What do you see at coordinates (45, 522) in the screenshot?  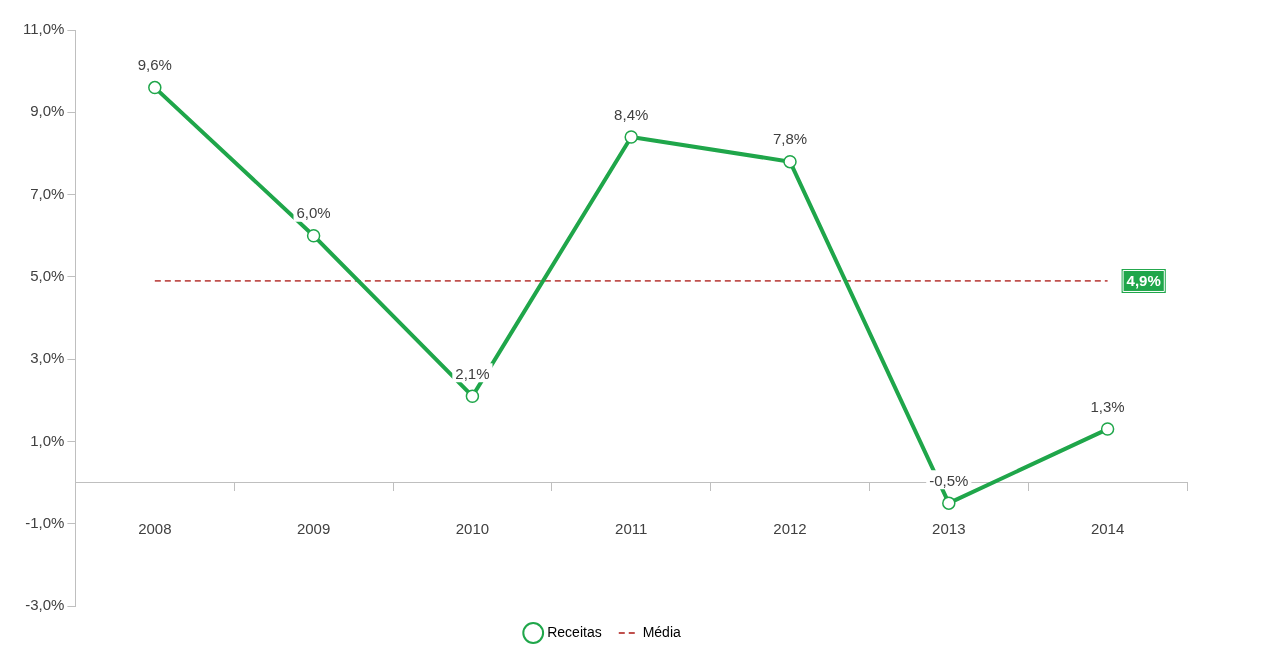 I see `y-tick-label: -1,0%` at bounding box center [45, 522].